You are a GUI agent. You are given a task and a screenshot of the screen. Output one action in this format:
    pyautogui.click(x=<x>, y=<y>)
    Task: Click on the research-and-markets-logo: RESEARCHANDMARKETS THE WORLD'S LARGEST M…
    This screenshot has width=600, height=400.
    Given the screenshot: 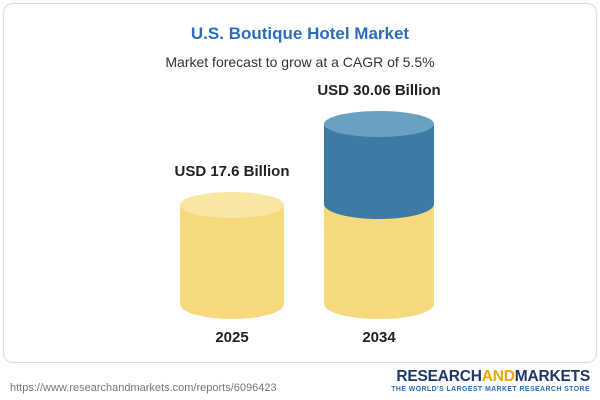 What is the action you would take?
    pyautogui.click(x=490, y=380)
    